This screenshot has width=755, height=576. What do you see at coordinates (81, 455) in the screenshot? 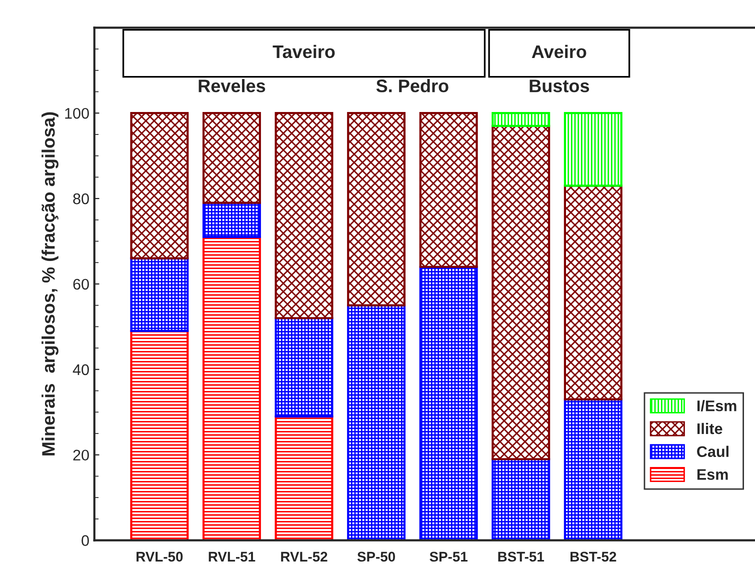
I see `y-tick-label: 20` at bounding box center [81, 455].